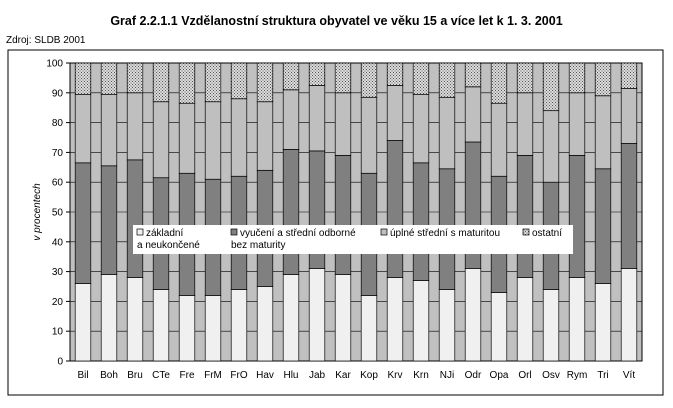  What do you see at coordinates (109, 318) in the screenshot?
I see `bar-segment-1-boh` at bounding box center [109, 318].